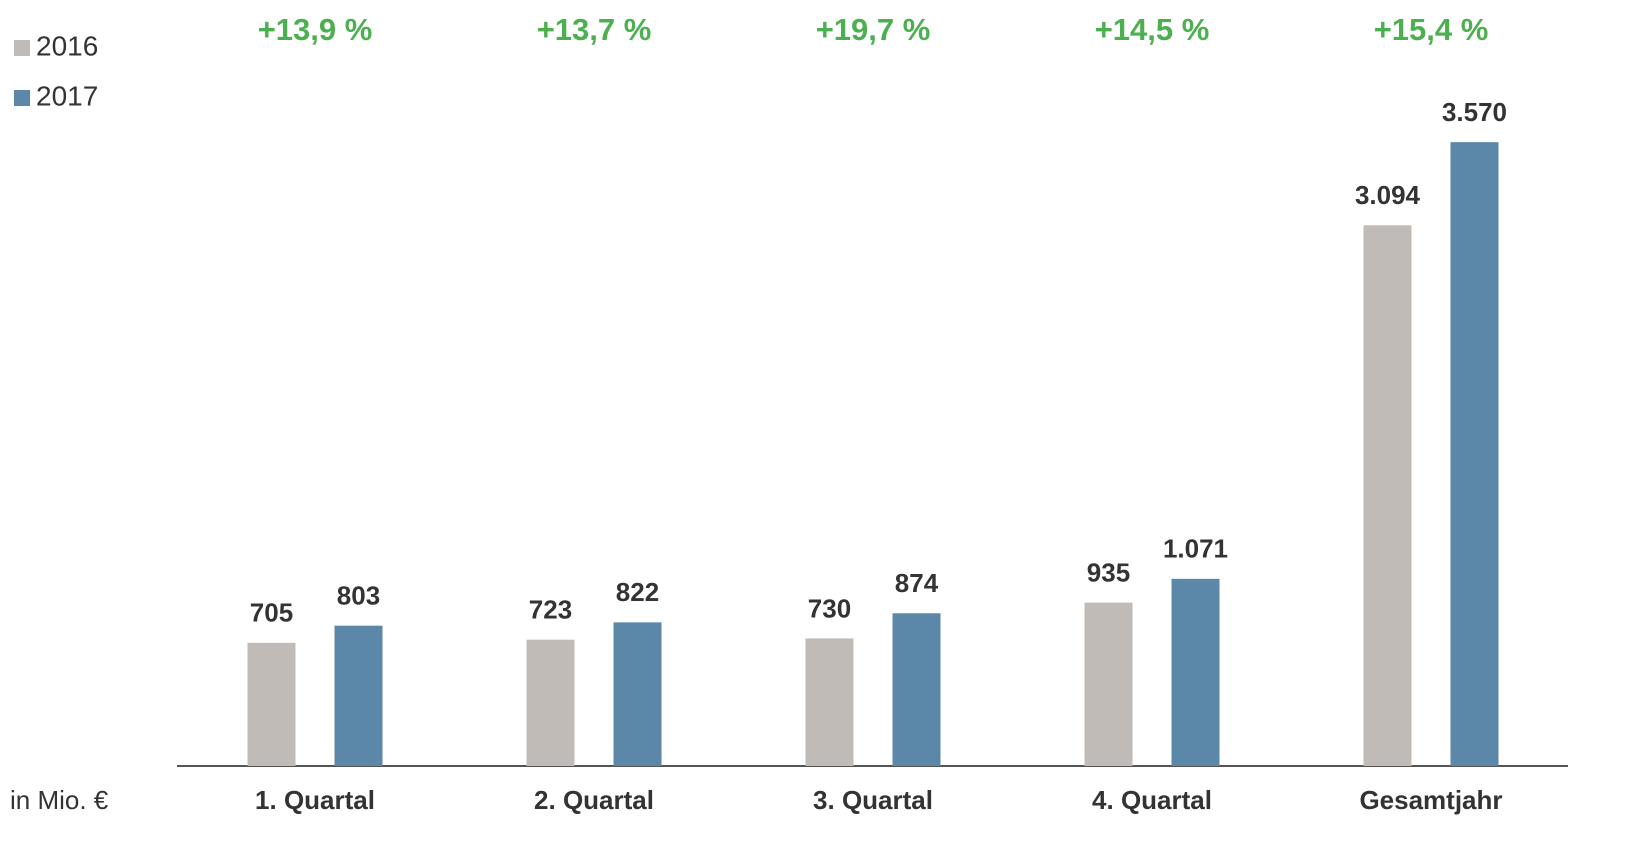  I want to click on value-label: 1.071, so click(1195, 549).